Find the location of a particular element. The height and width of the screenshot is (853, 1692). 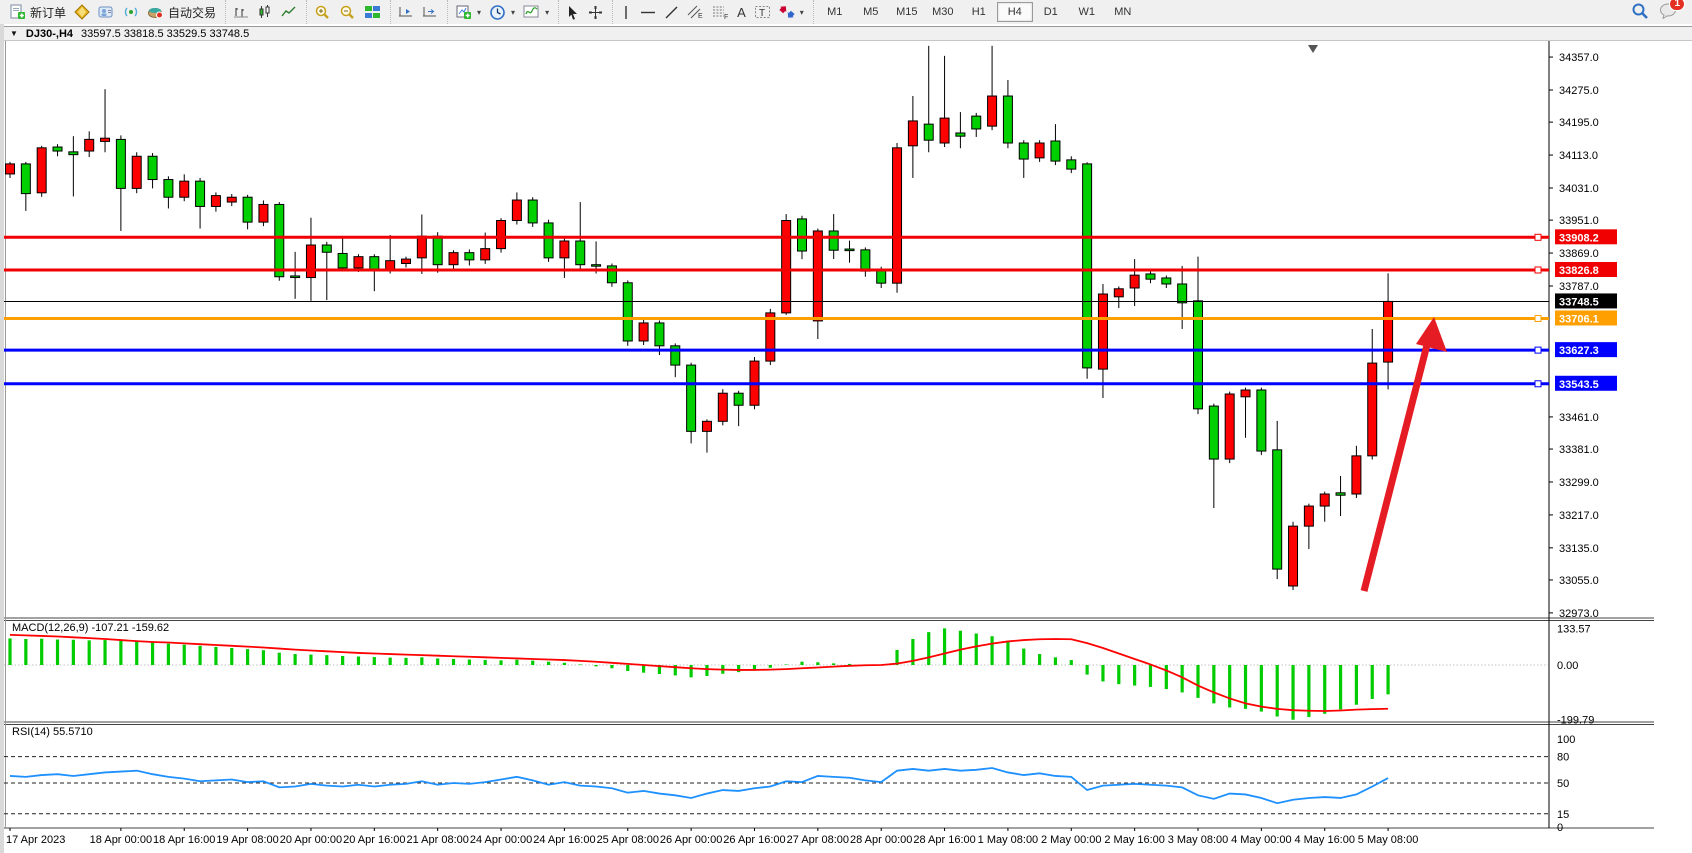

chart-shift-button is located at coordinates (430, 12).